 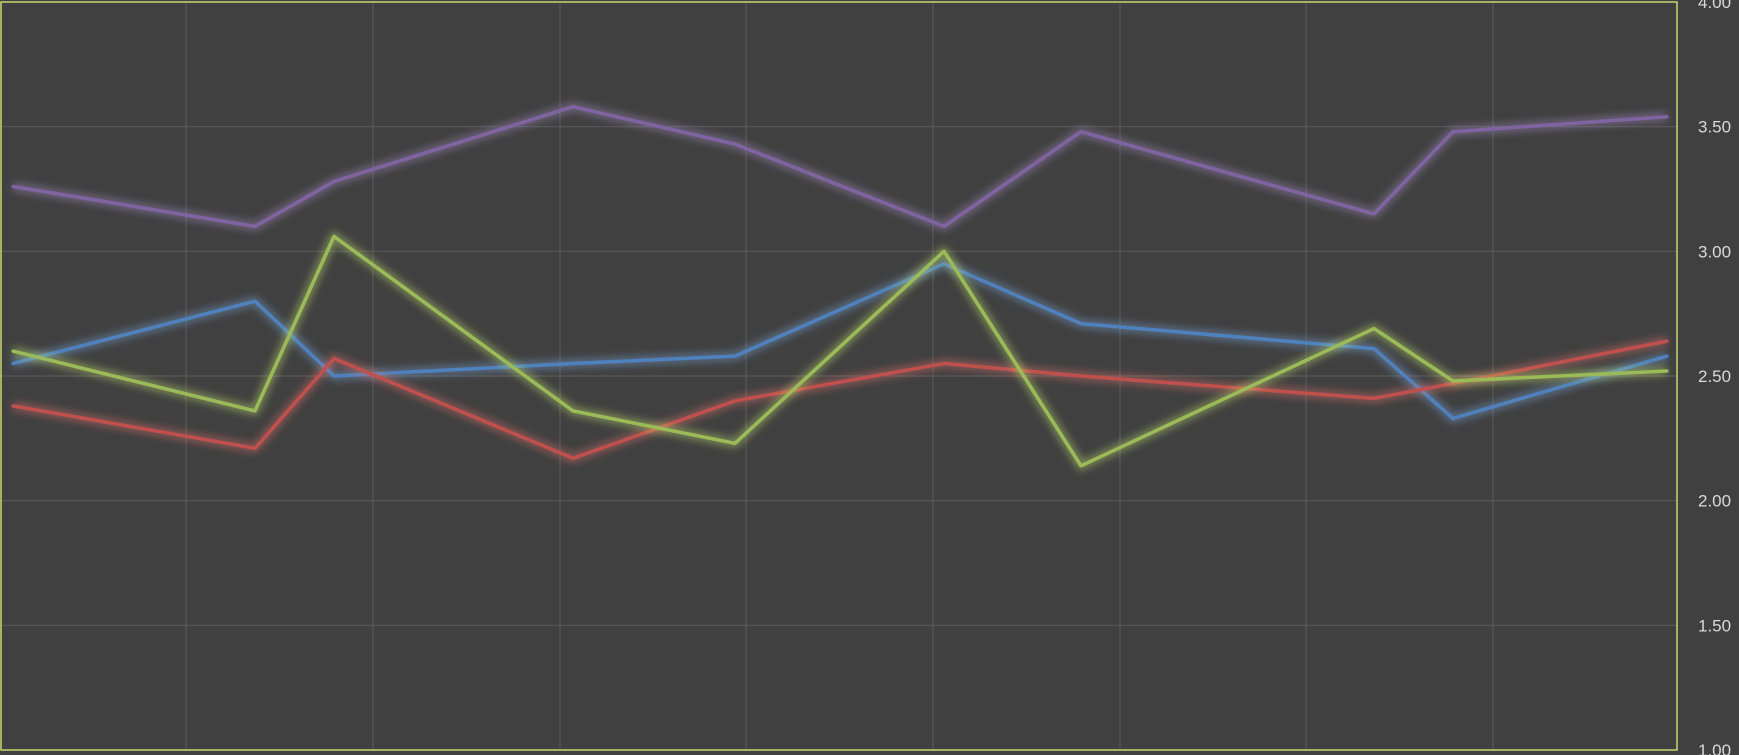 I want to click on y-axis-tick-labels: 1.00 1.50 2.00 2.50 3.00 3.50 4.00, so click(x=1714, y=377).